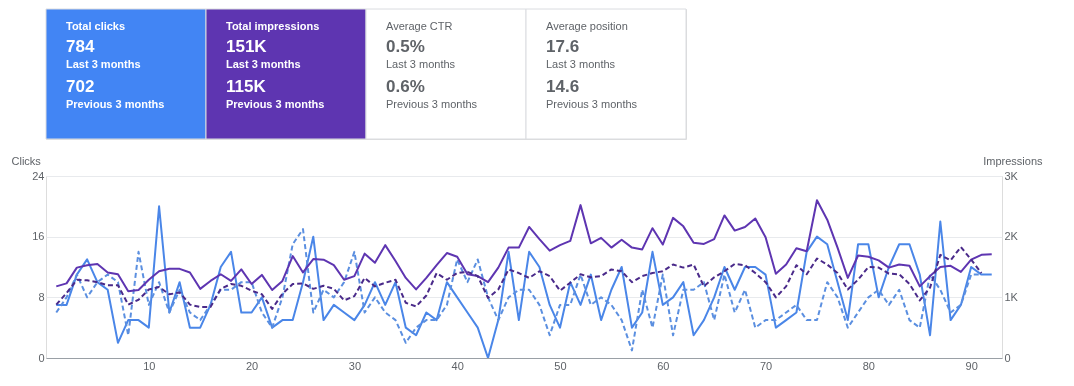 This screenshot has width=1074, height=386. What do you see at coordinates (247, 46) in the screenshot?
I see `text: 151K` at bounding box center [247, 46].